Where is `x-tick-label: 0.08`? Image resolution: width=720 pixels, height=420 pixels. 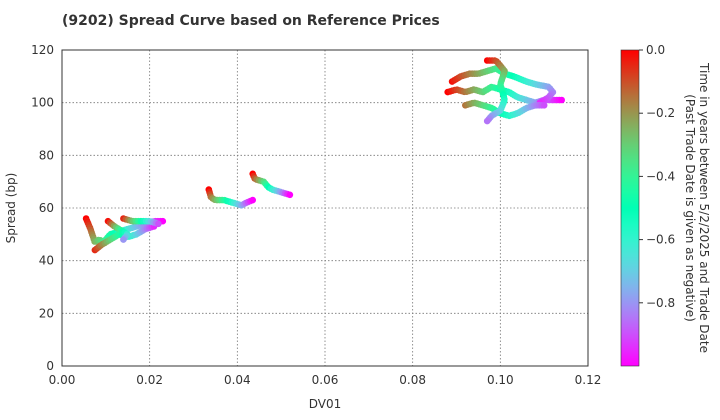
x-tick-label: 0.08 is located at coordinates (412, 380).